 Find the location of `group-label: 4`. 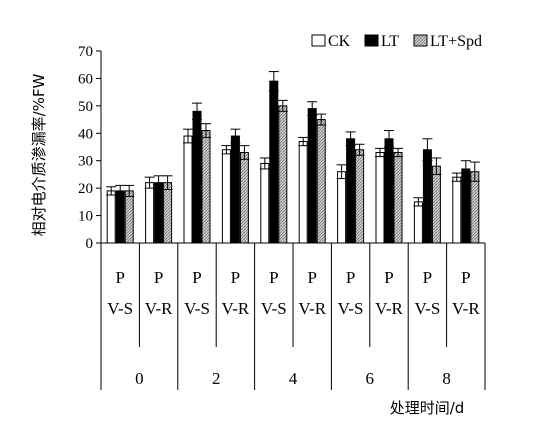

group-label: 4 is located at coordinates (293, 378).